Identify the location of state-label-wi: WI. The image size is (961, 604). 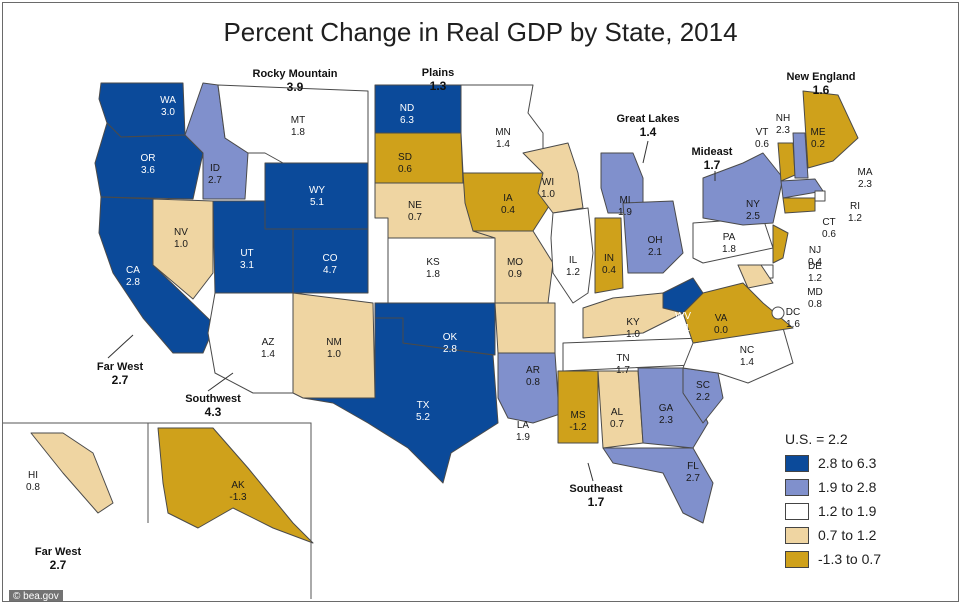
(548, 182).